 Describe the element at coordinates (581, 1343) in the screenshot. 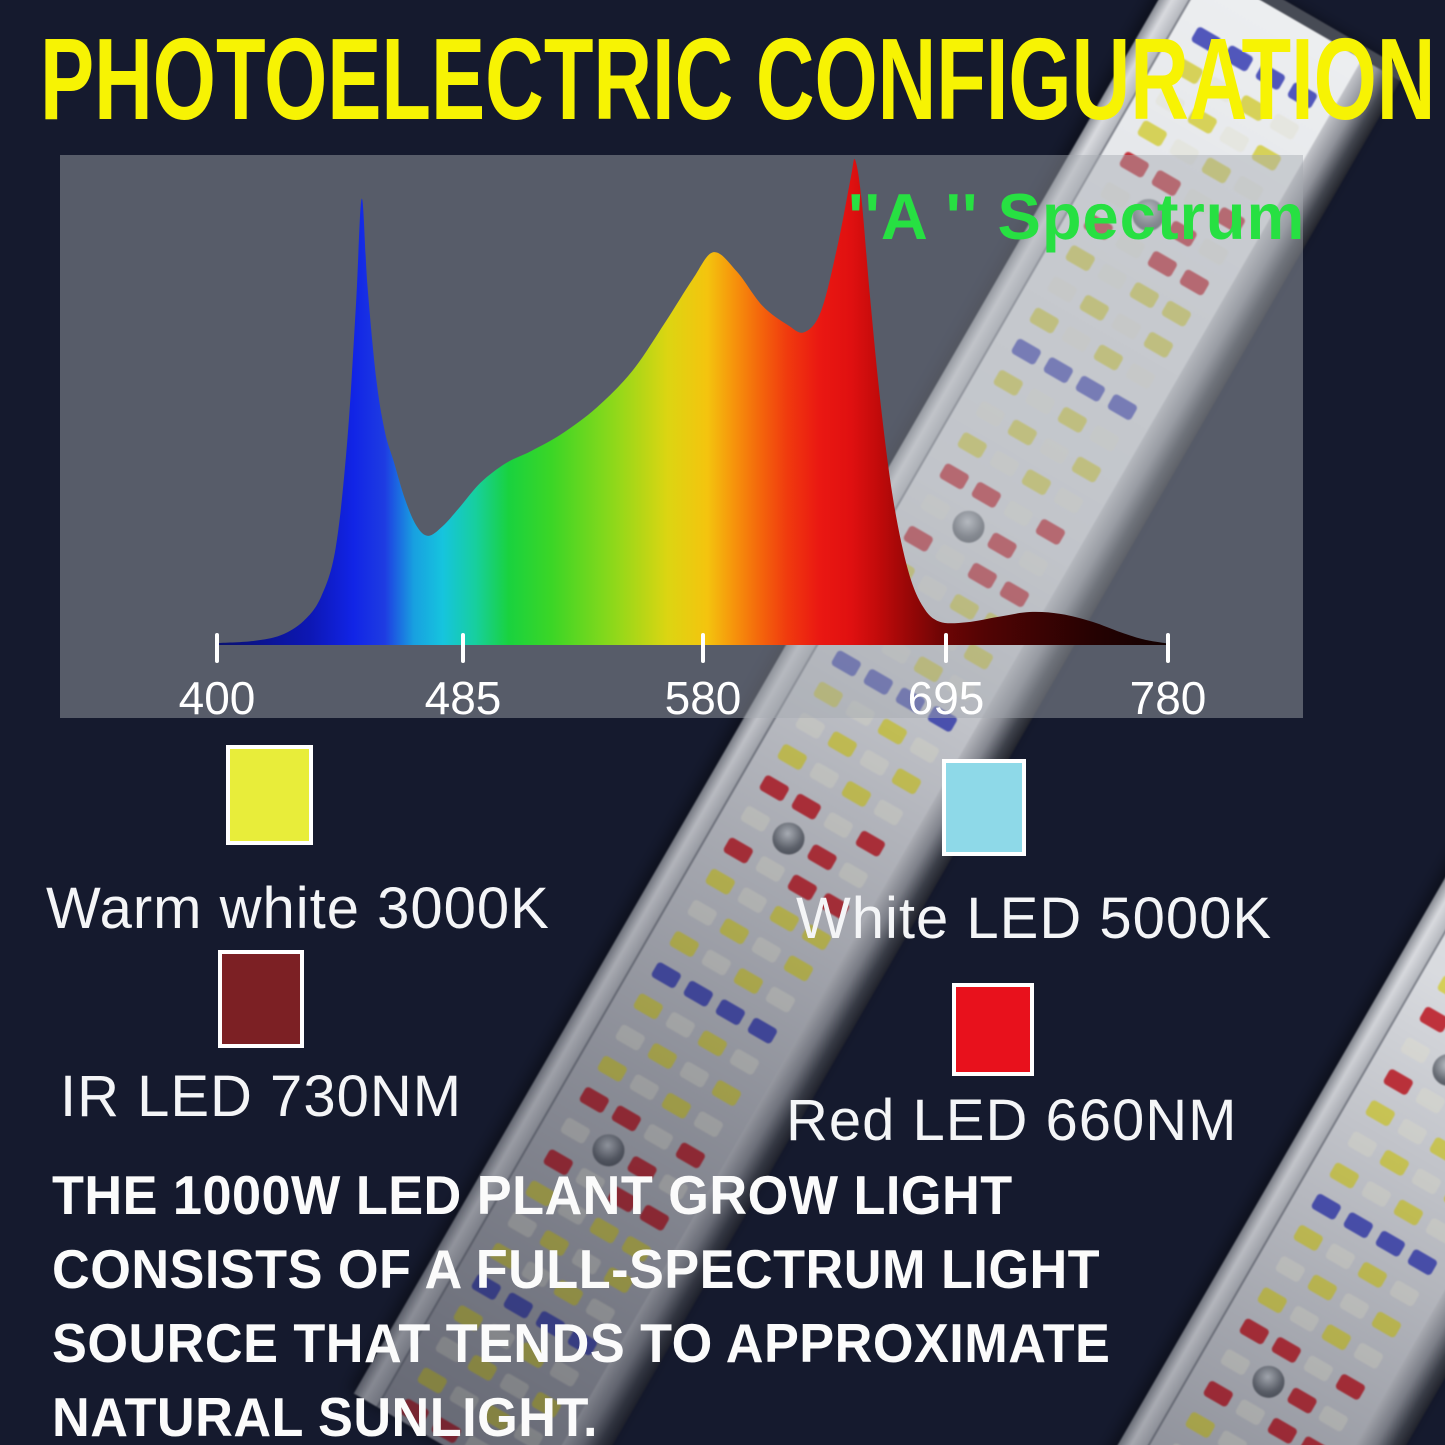

I see `description-line: SOURCE THAT TENDS TO APPROXIMATE` at that location.